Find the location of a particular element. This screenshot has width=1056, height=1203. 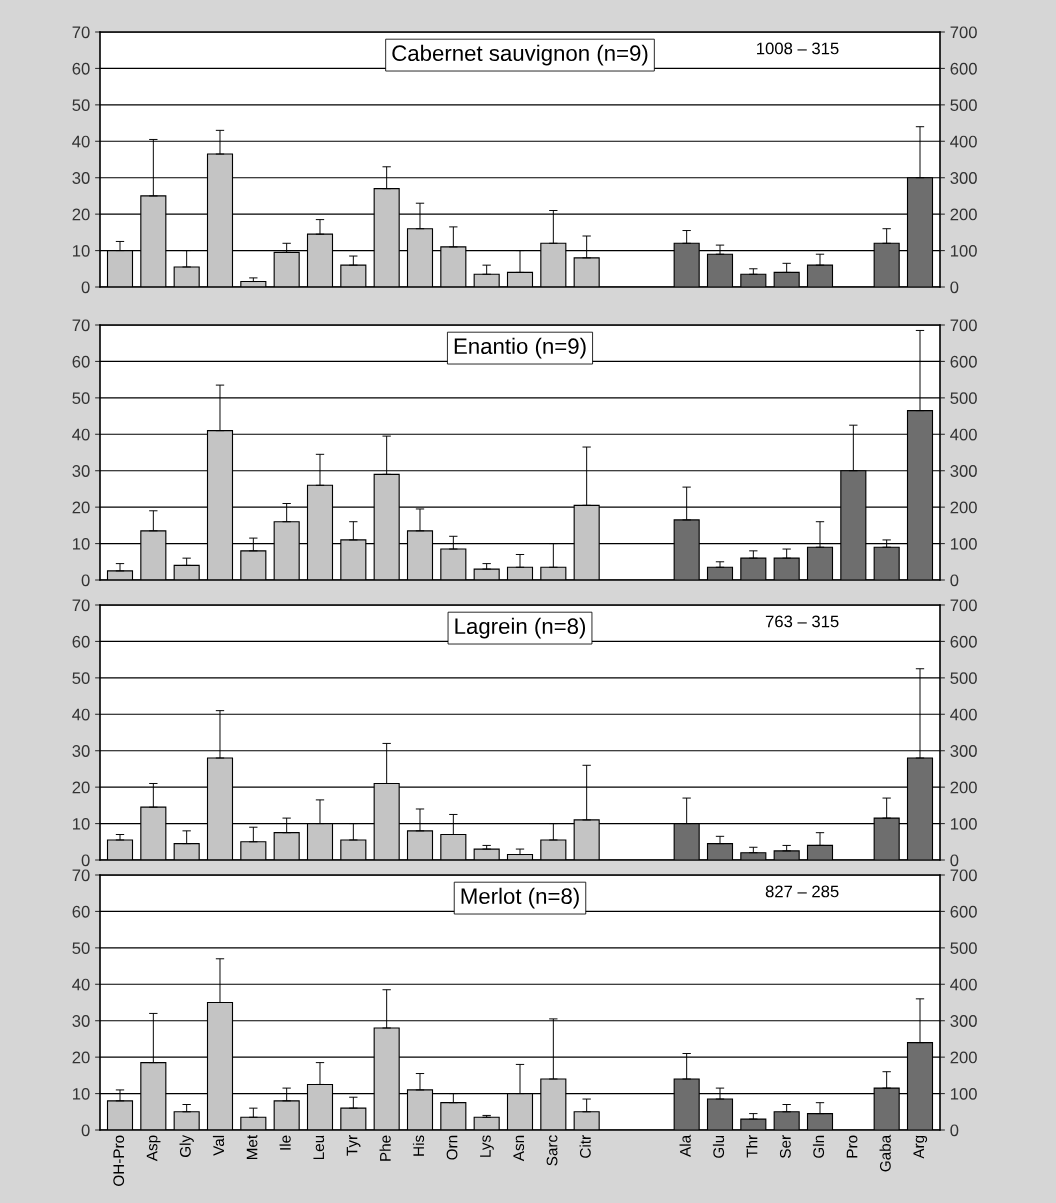

x-tick-label: Pro is located at coordinates (852, 1146).